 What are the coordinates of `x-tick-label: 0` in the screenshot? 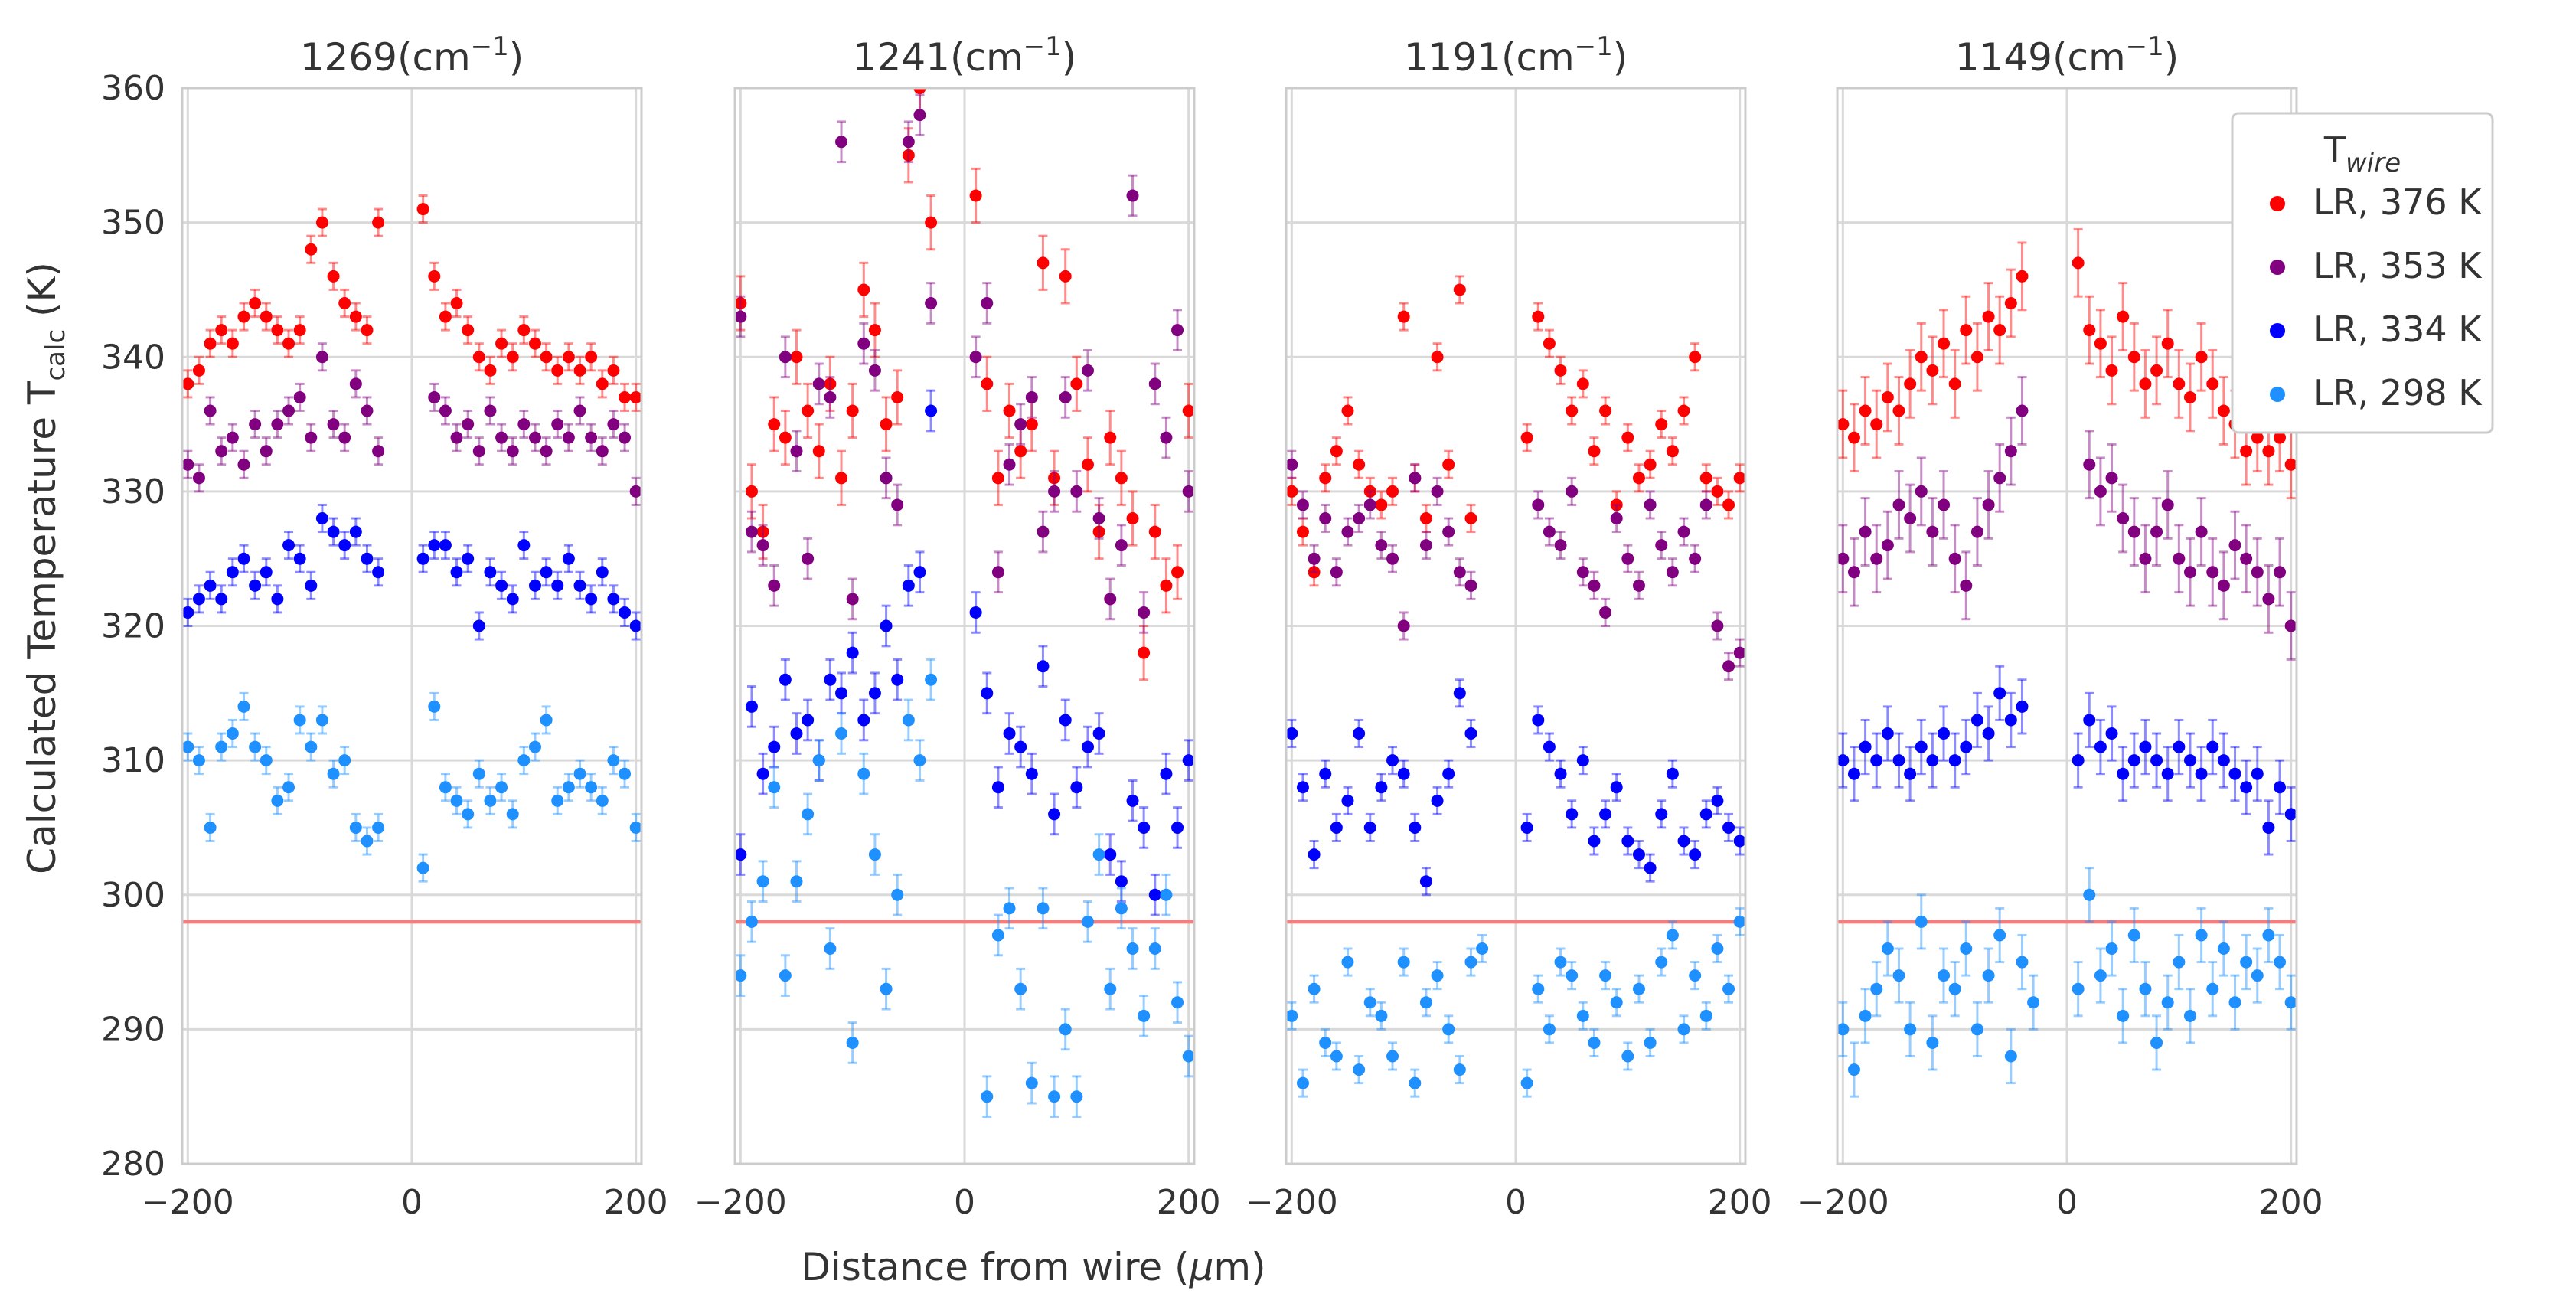 It's located at (412, 1202).